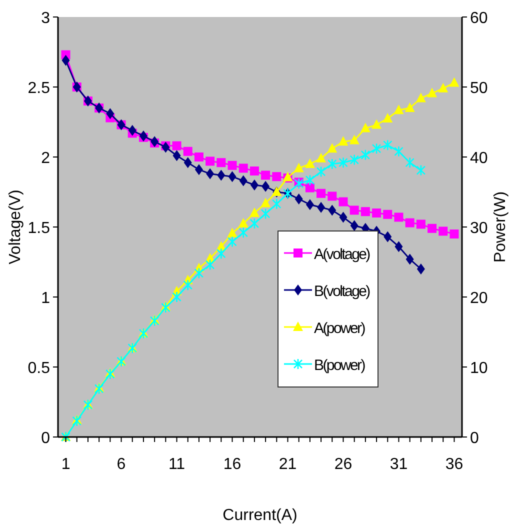 The image size is (512, 531). Describe the element at coordinates (454, 464) in the screenshot. I see `x-tick-label: 36` at that location.